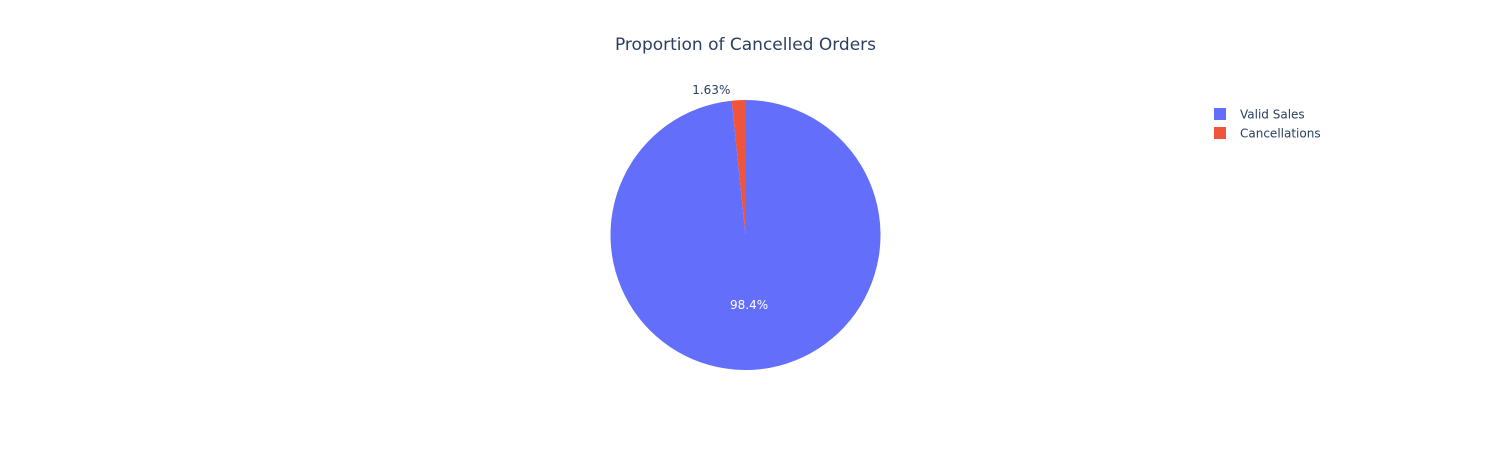  I want to click on legend: Valid Sales Cancellations, so click(1267, 124).